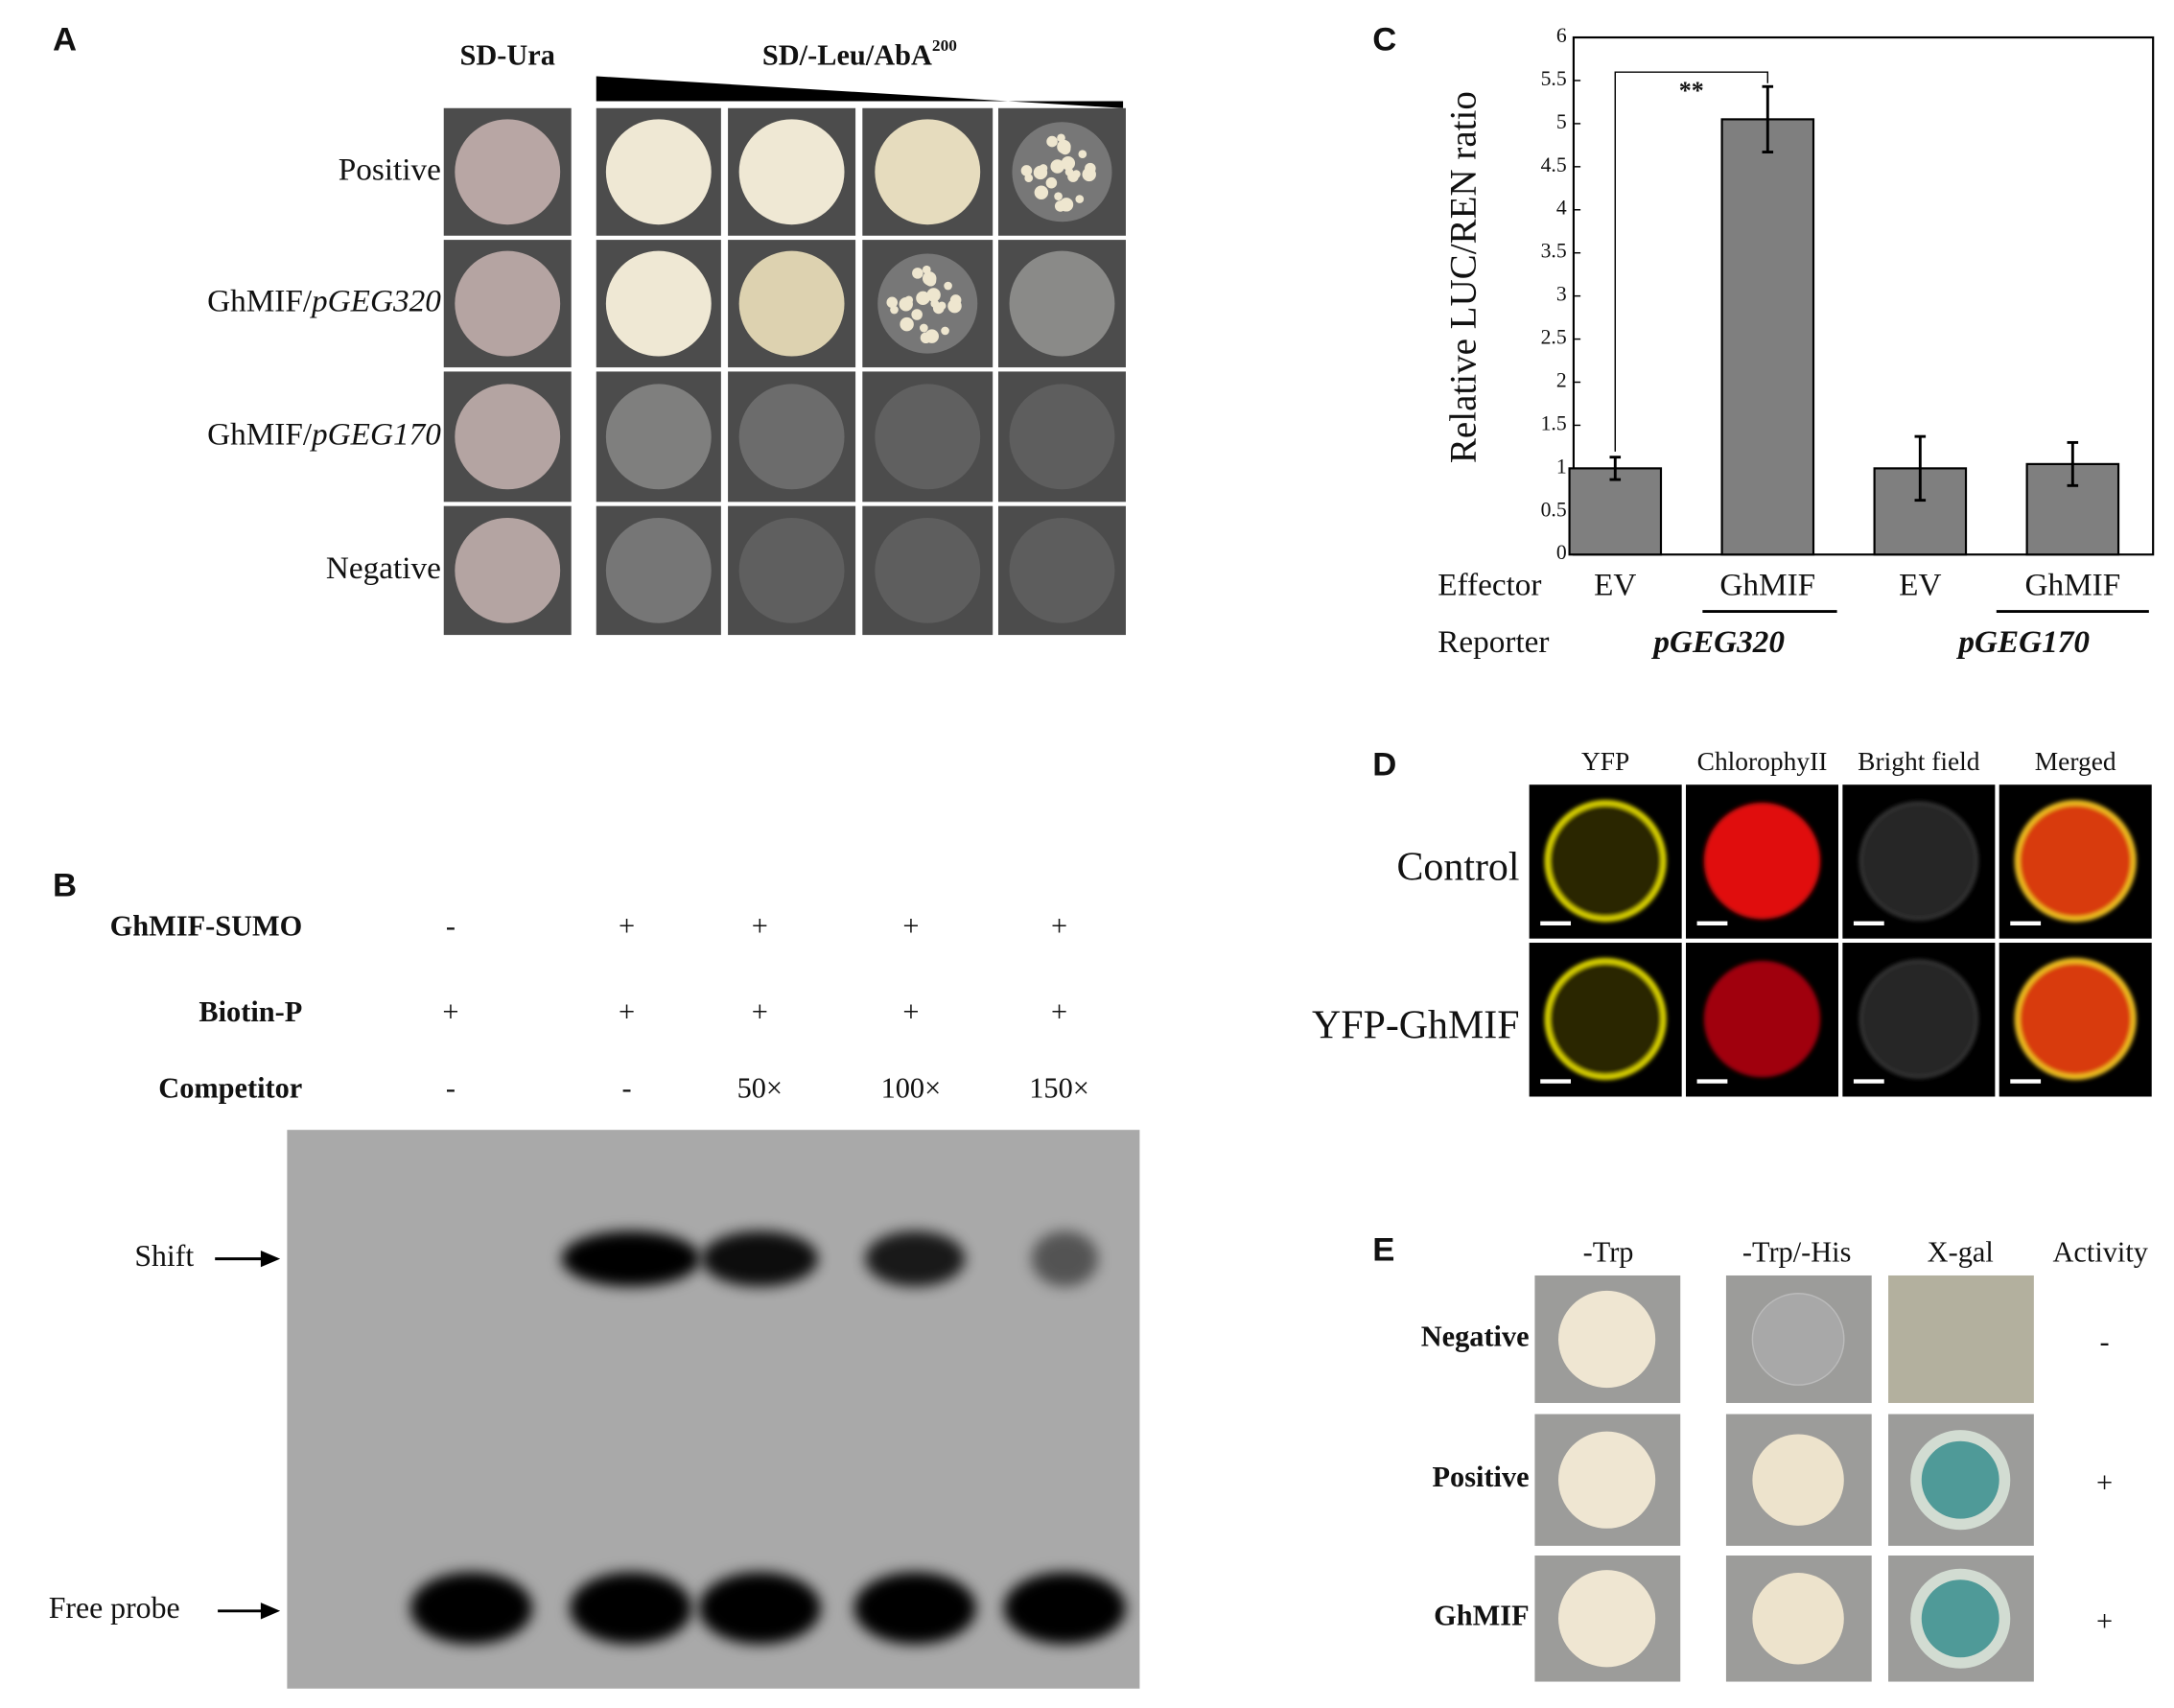 This screenshot has height=1708, width=2174. Describe the element at coordinates (507, 56) in the screenshot. I see `column-header: SD-Ura` at that location.